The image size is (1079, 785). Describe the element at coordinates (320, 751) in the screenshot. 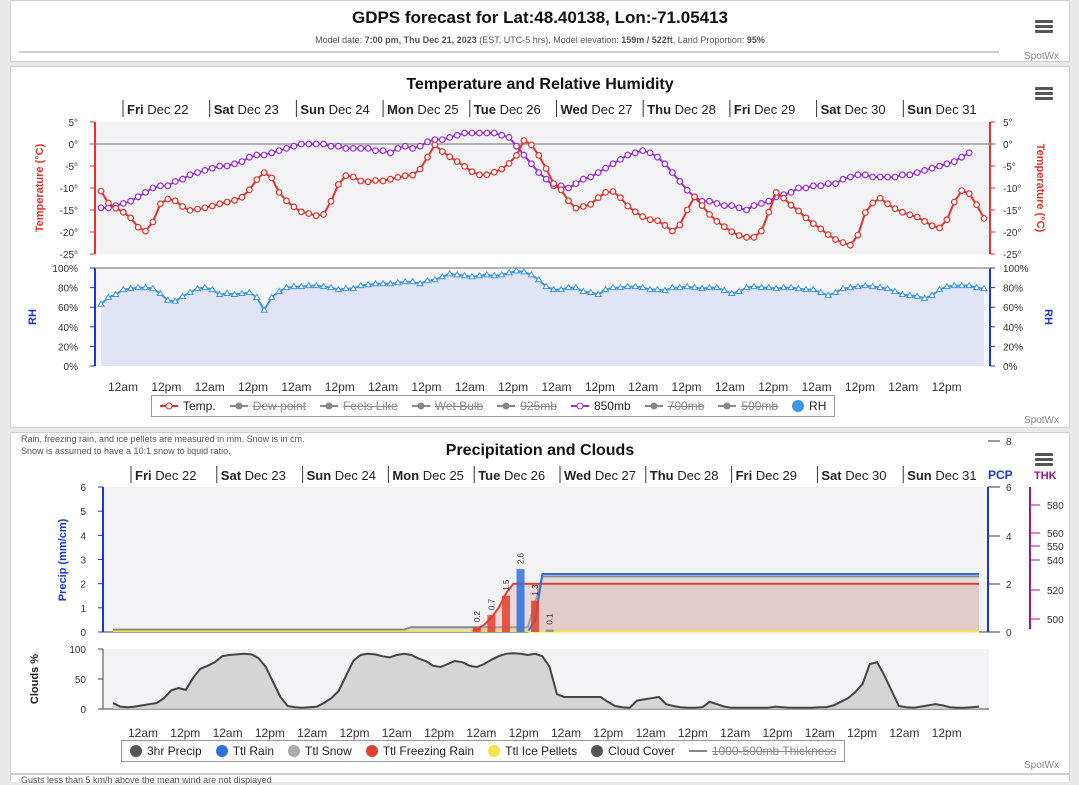

I see `legend-item-ttl-snow: Ttl Snow` at that location.